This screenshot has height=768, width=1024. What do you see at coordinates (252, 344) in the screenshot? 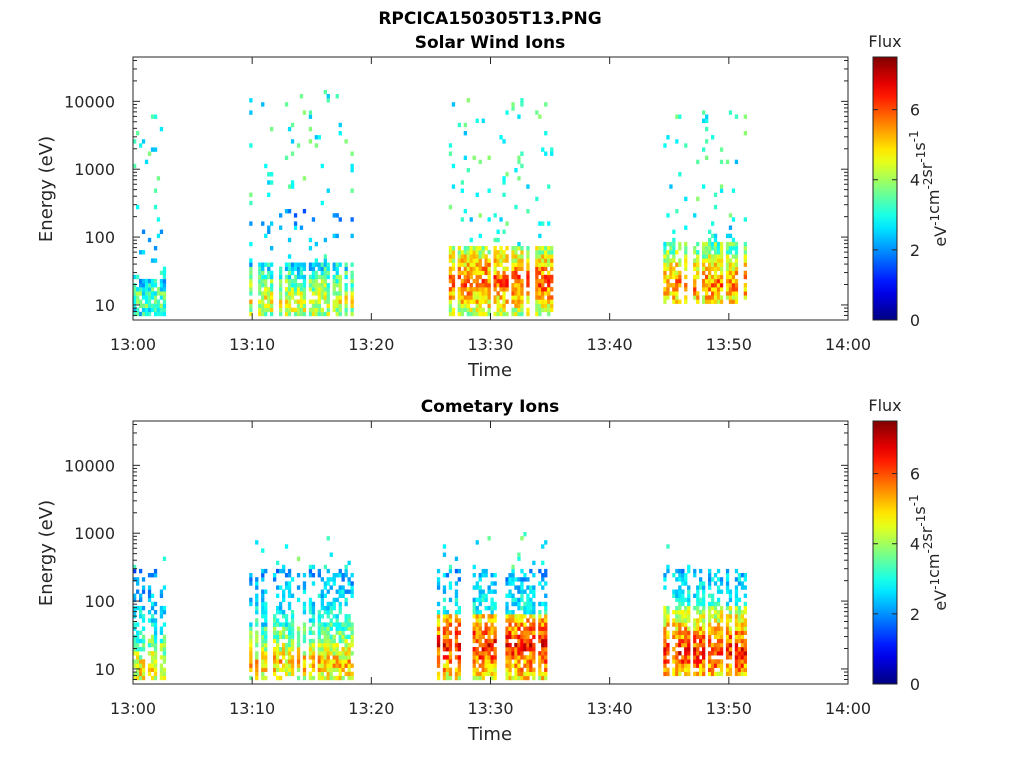
I see `x-tick-label: 13:10` at bounding box center [252, 344].